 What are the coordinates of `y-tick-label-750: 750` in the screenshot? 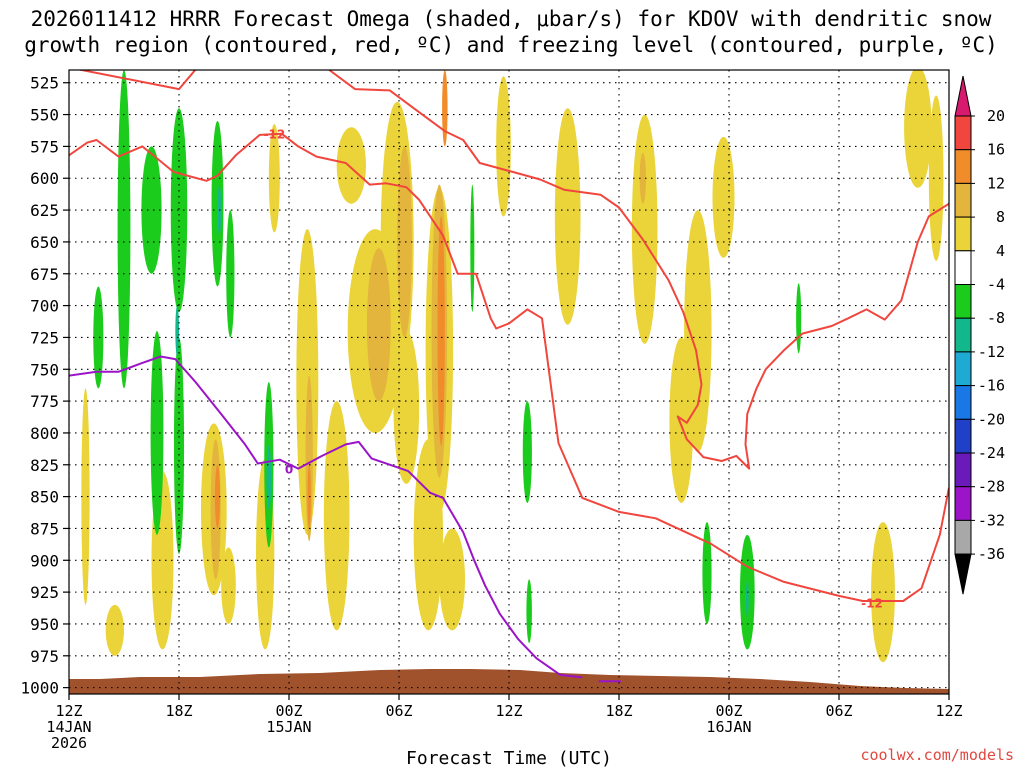 It's located at (44, 369).